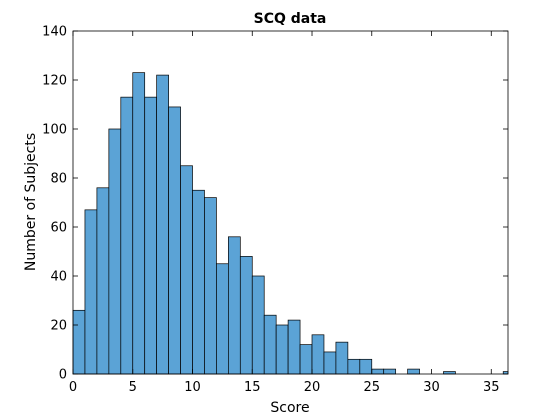 The height and width of the screenshot is (420, 560). I want to click on y-tick-labels: 0 20 40 60 80 100 120 140, so click(54, 204).